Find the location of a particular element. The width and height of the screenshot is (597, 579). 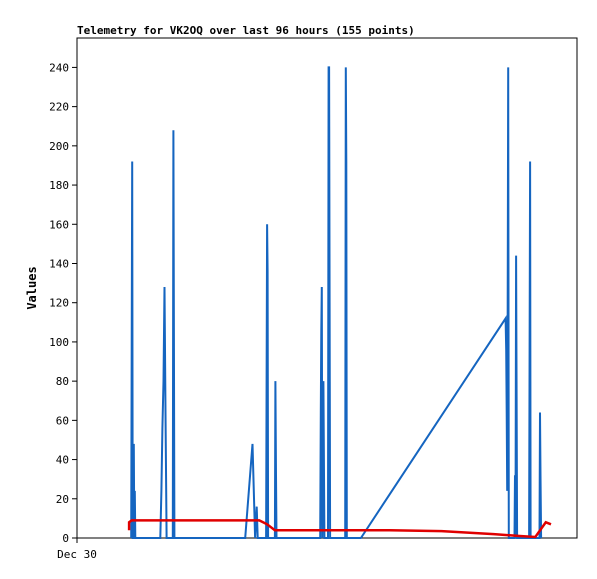

y-axis-label: Values is located at coordinates (32, 287).